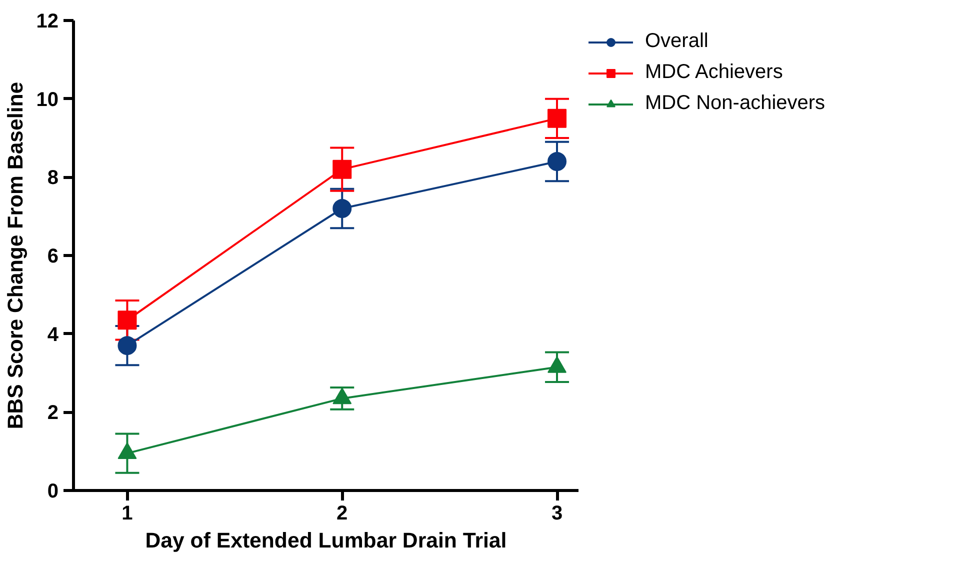 This screenshot has width=962, height=583. What do you see at coordinates (127, 513) in the screenshot?
I see `x-tick-label: 1` at bounding box center [127, 513].